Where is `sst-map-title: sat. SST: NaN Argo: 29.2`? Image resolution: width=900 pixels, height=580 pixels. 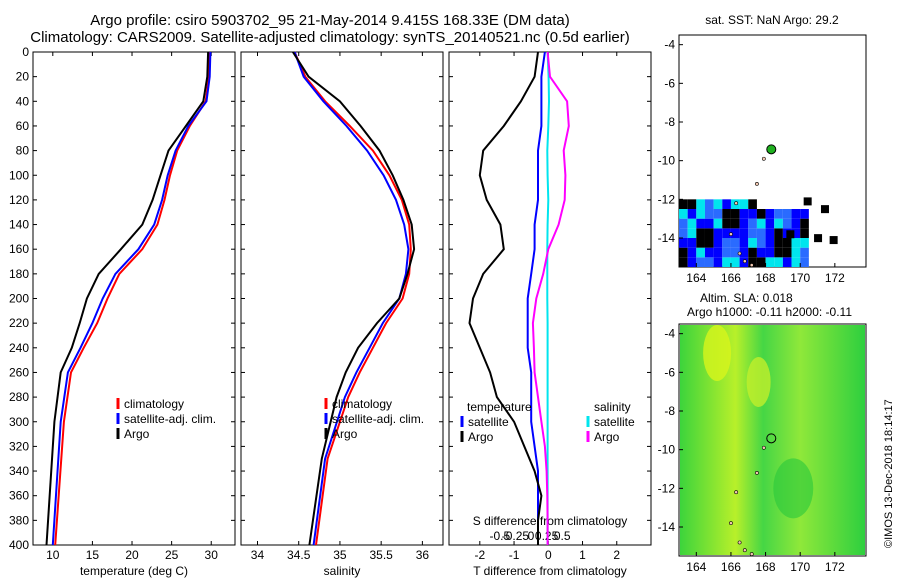 sst-map-title: sat. SST: NaN Argo: 29.2 is located at coordinates (772, 20).